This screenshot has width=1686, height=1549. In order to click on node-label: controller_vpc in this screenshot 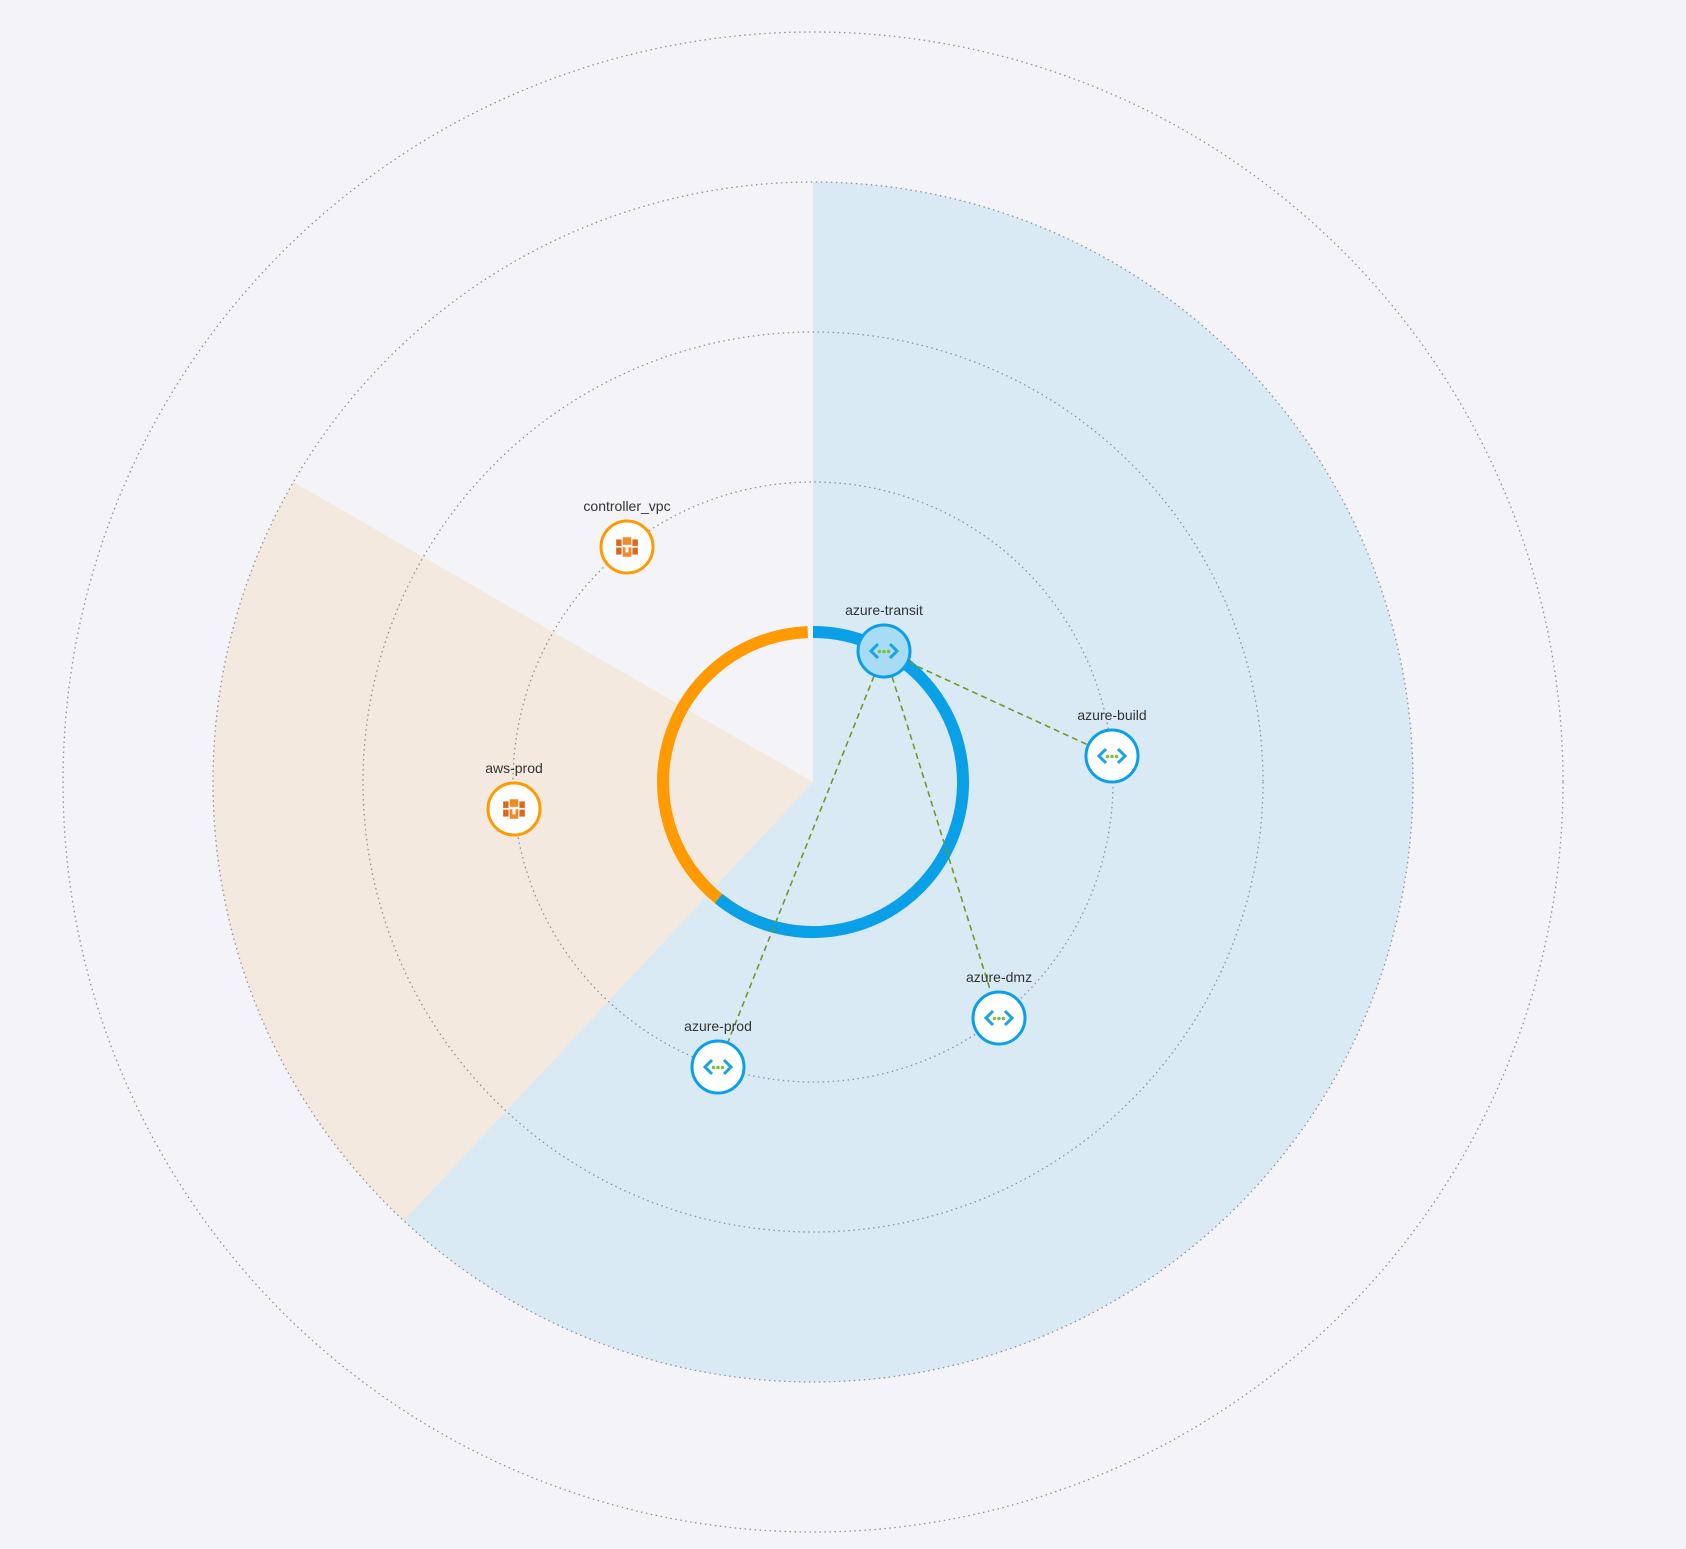, I will do `click(626, 506)`.